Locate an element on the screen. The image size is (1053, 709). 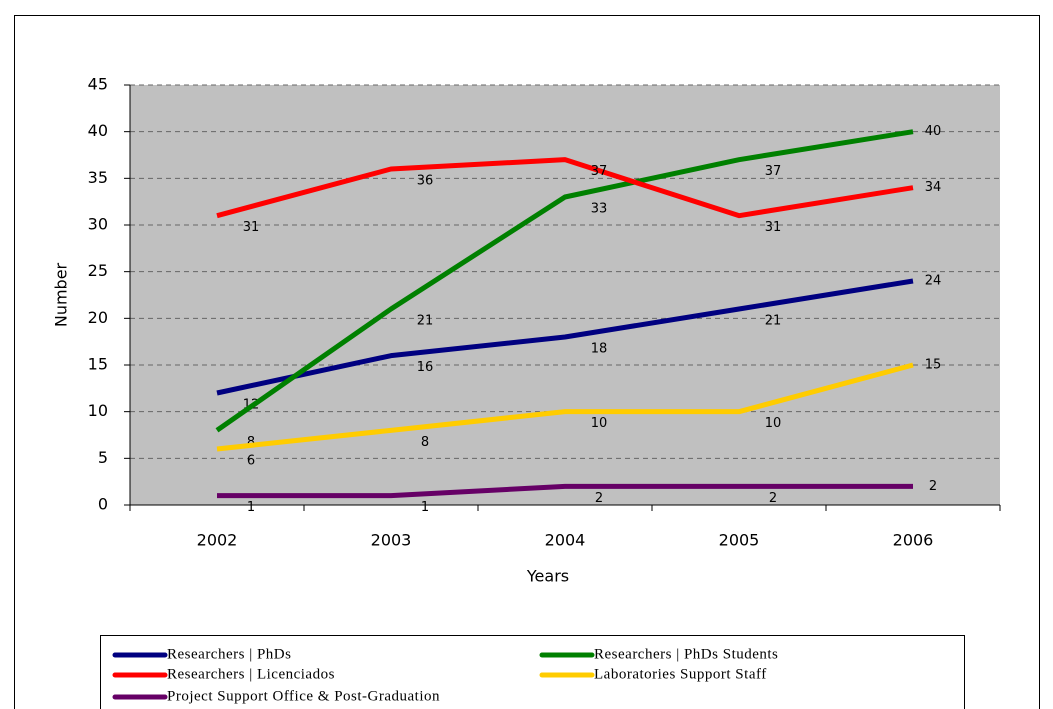
x-tick-label: 2004 is located at coordinates (565, 540).